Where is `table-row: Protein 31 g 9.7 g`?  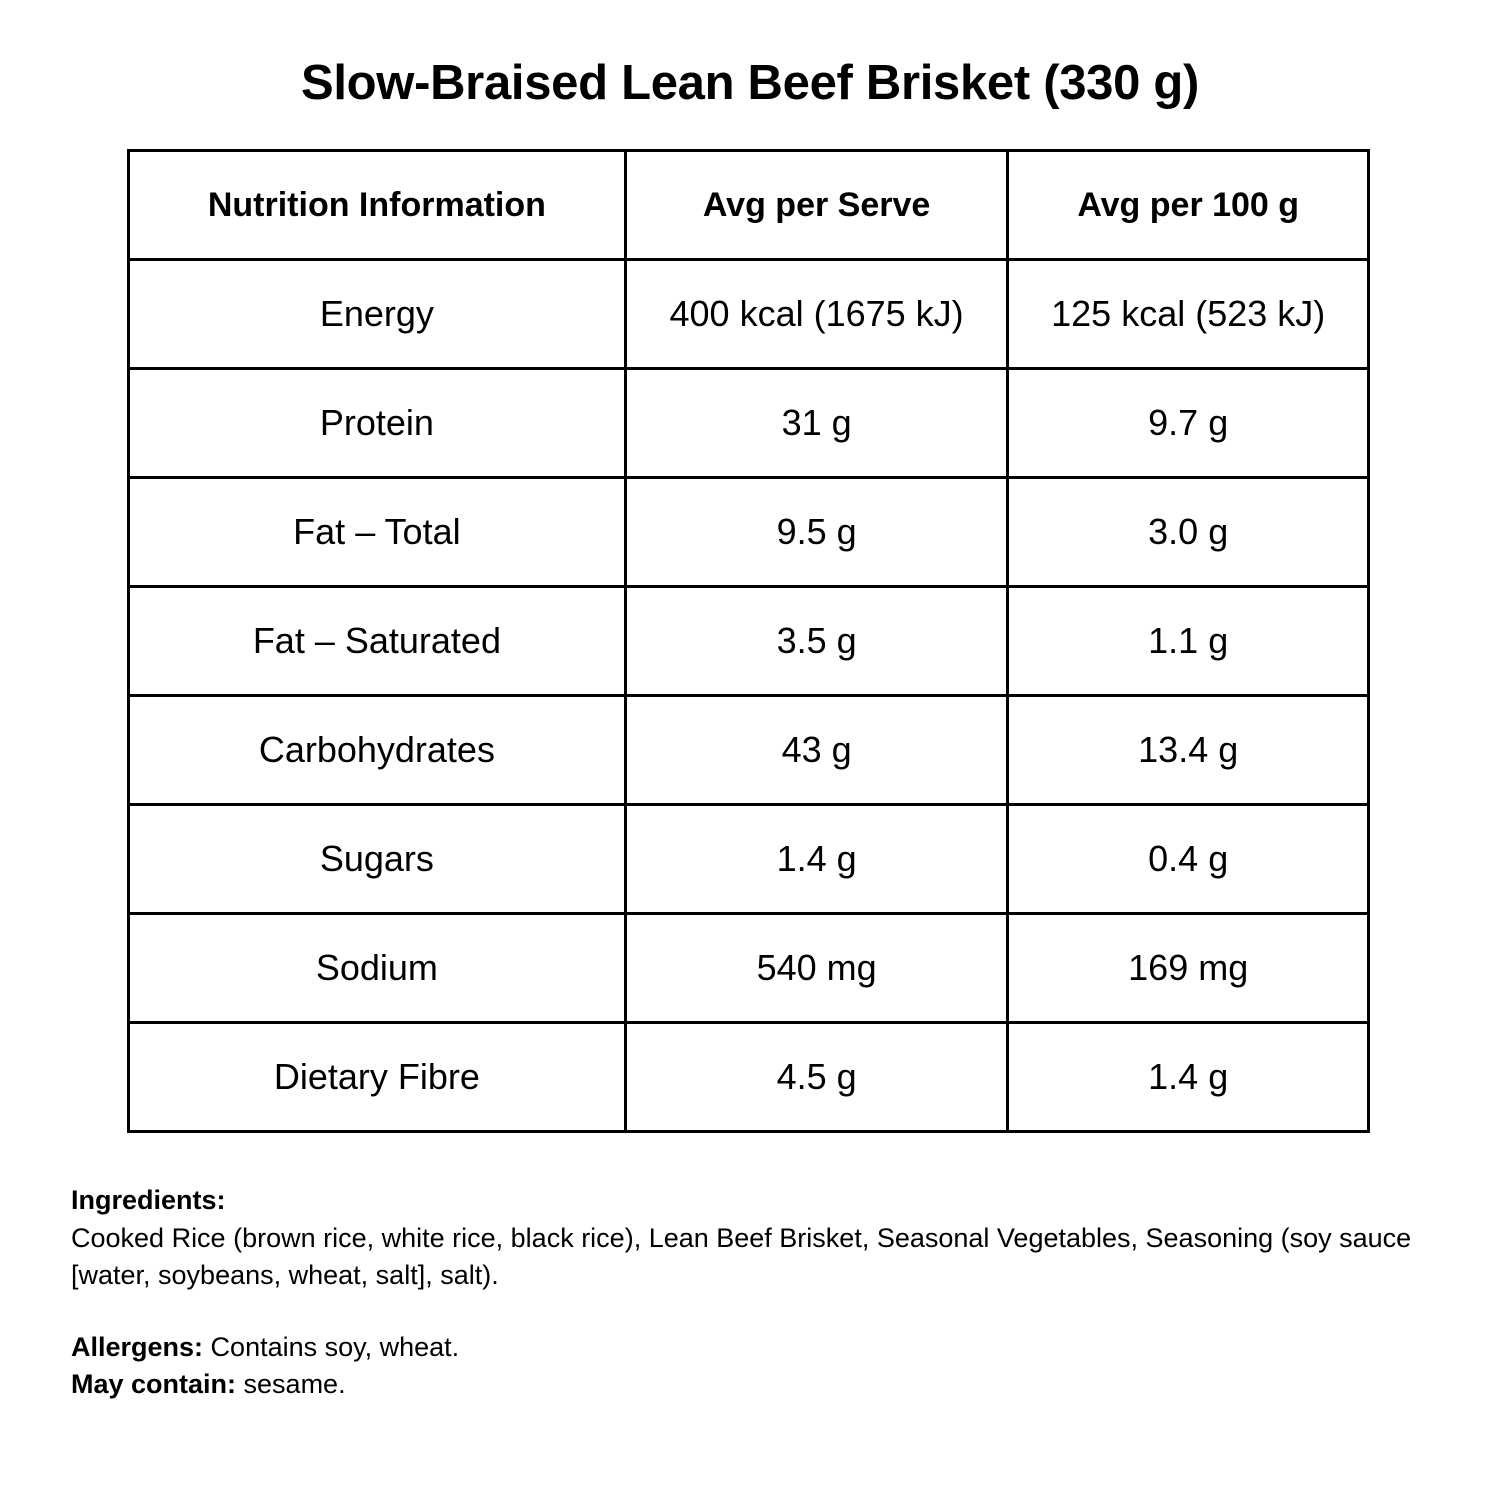
table-row: Protein 31 g 9.7 g is located at coordinates (748, 423).